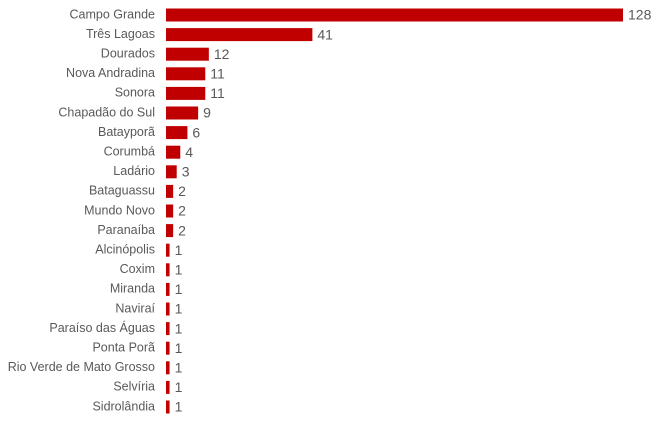 The width and height of the screenshot is (660, 426). Describe the element at coordinates (325, 34) in the screenshot. I see `value-label: 41` at that location.